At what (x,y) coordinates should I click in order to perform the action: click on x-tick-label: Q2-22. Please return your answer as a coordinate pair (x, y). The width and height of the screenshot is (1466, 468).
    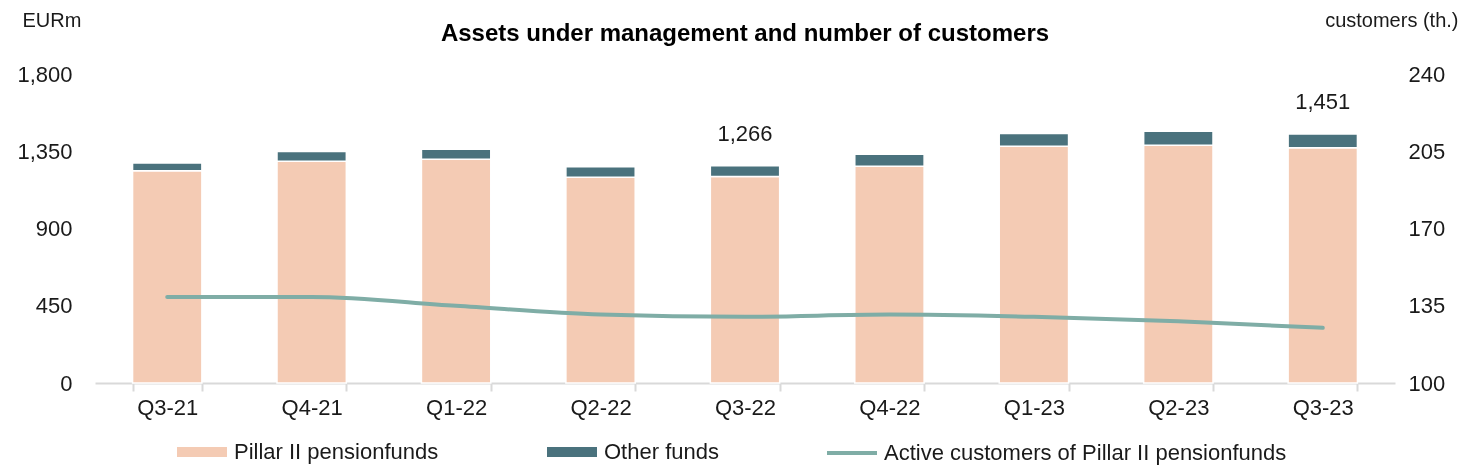
    Looking at the image, I should click on (601, 407).